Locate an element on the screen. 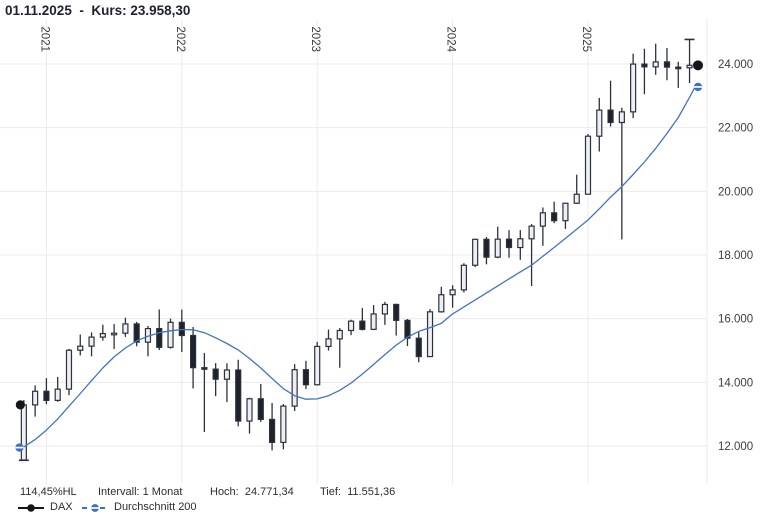 Image resolution: width=771 pixels, height=522 pixels. svg-text: 14.000 is located at coordinates (735, 383).